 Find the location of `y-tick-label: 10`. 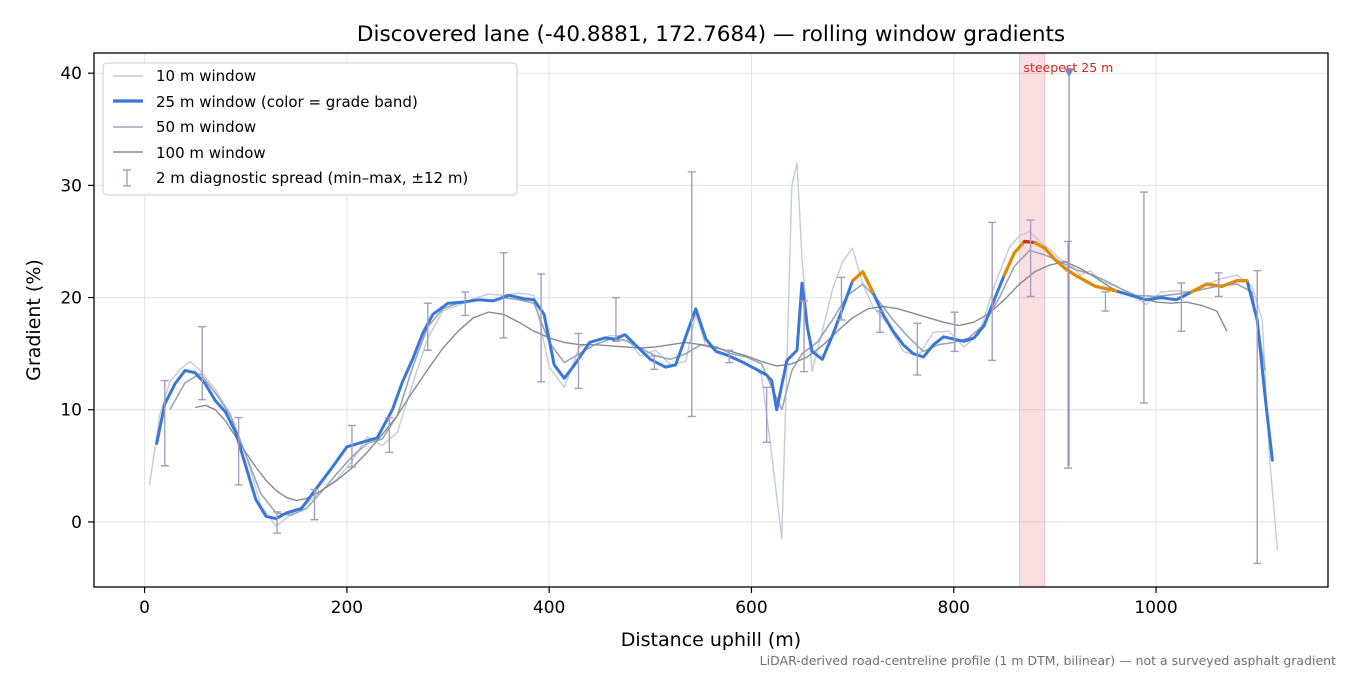

y-tick-label: 10 is located at coordinates (71, 411).